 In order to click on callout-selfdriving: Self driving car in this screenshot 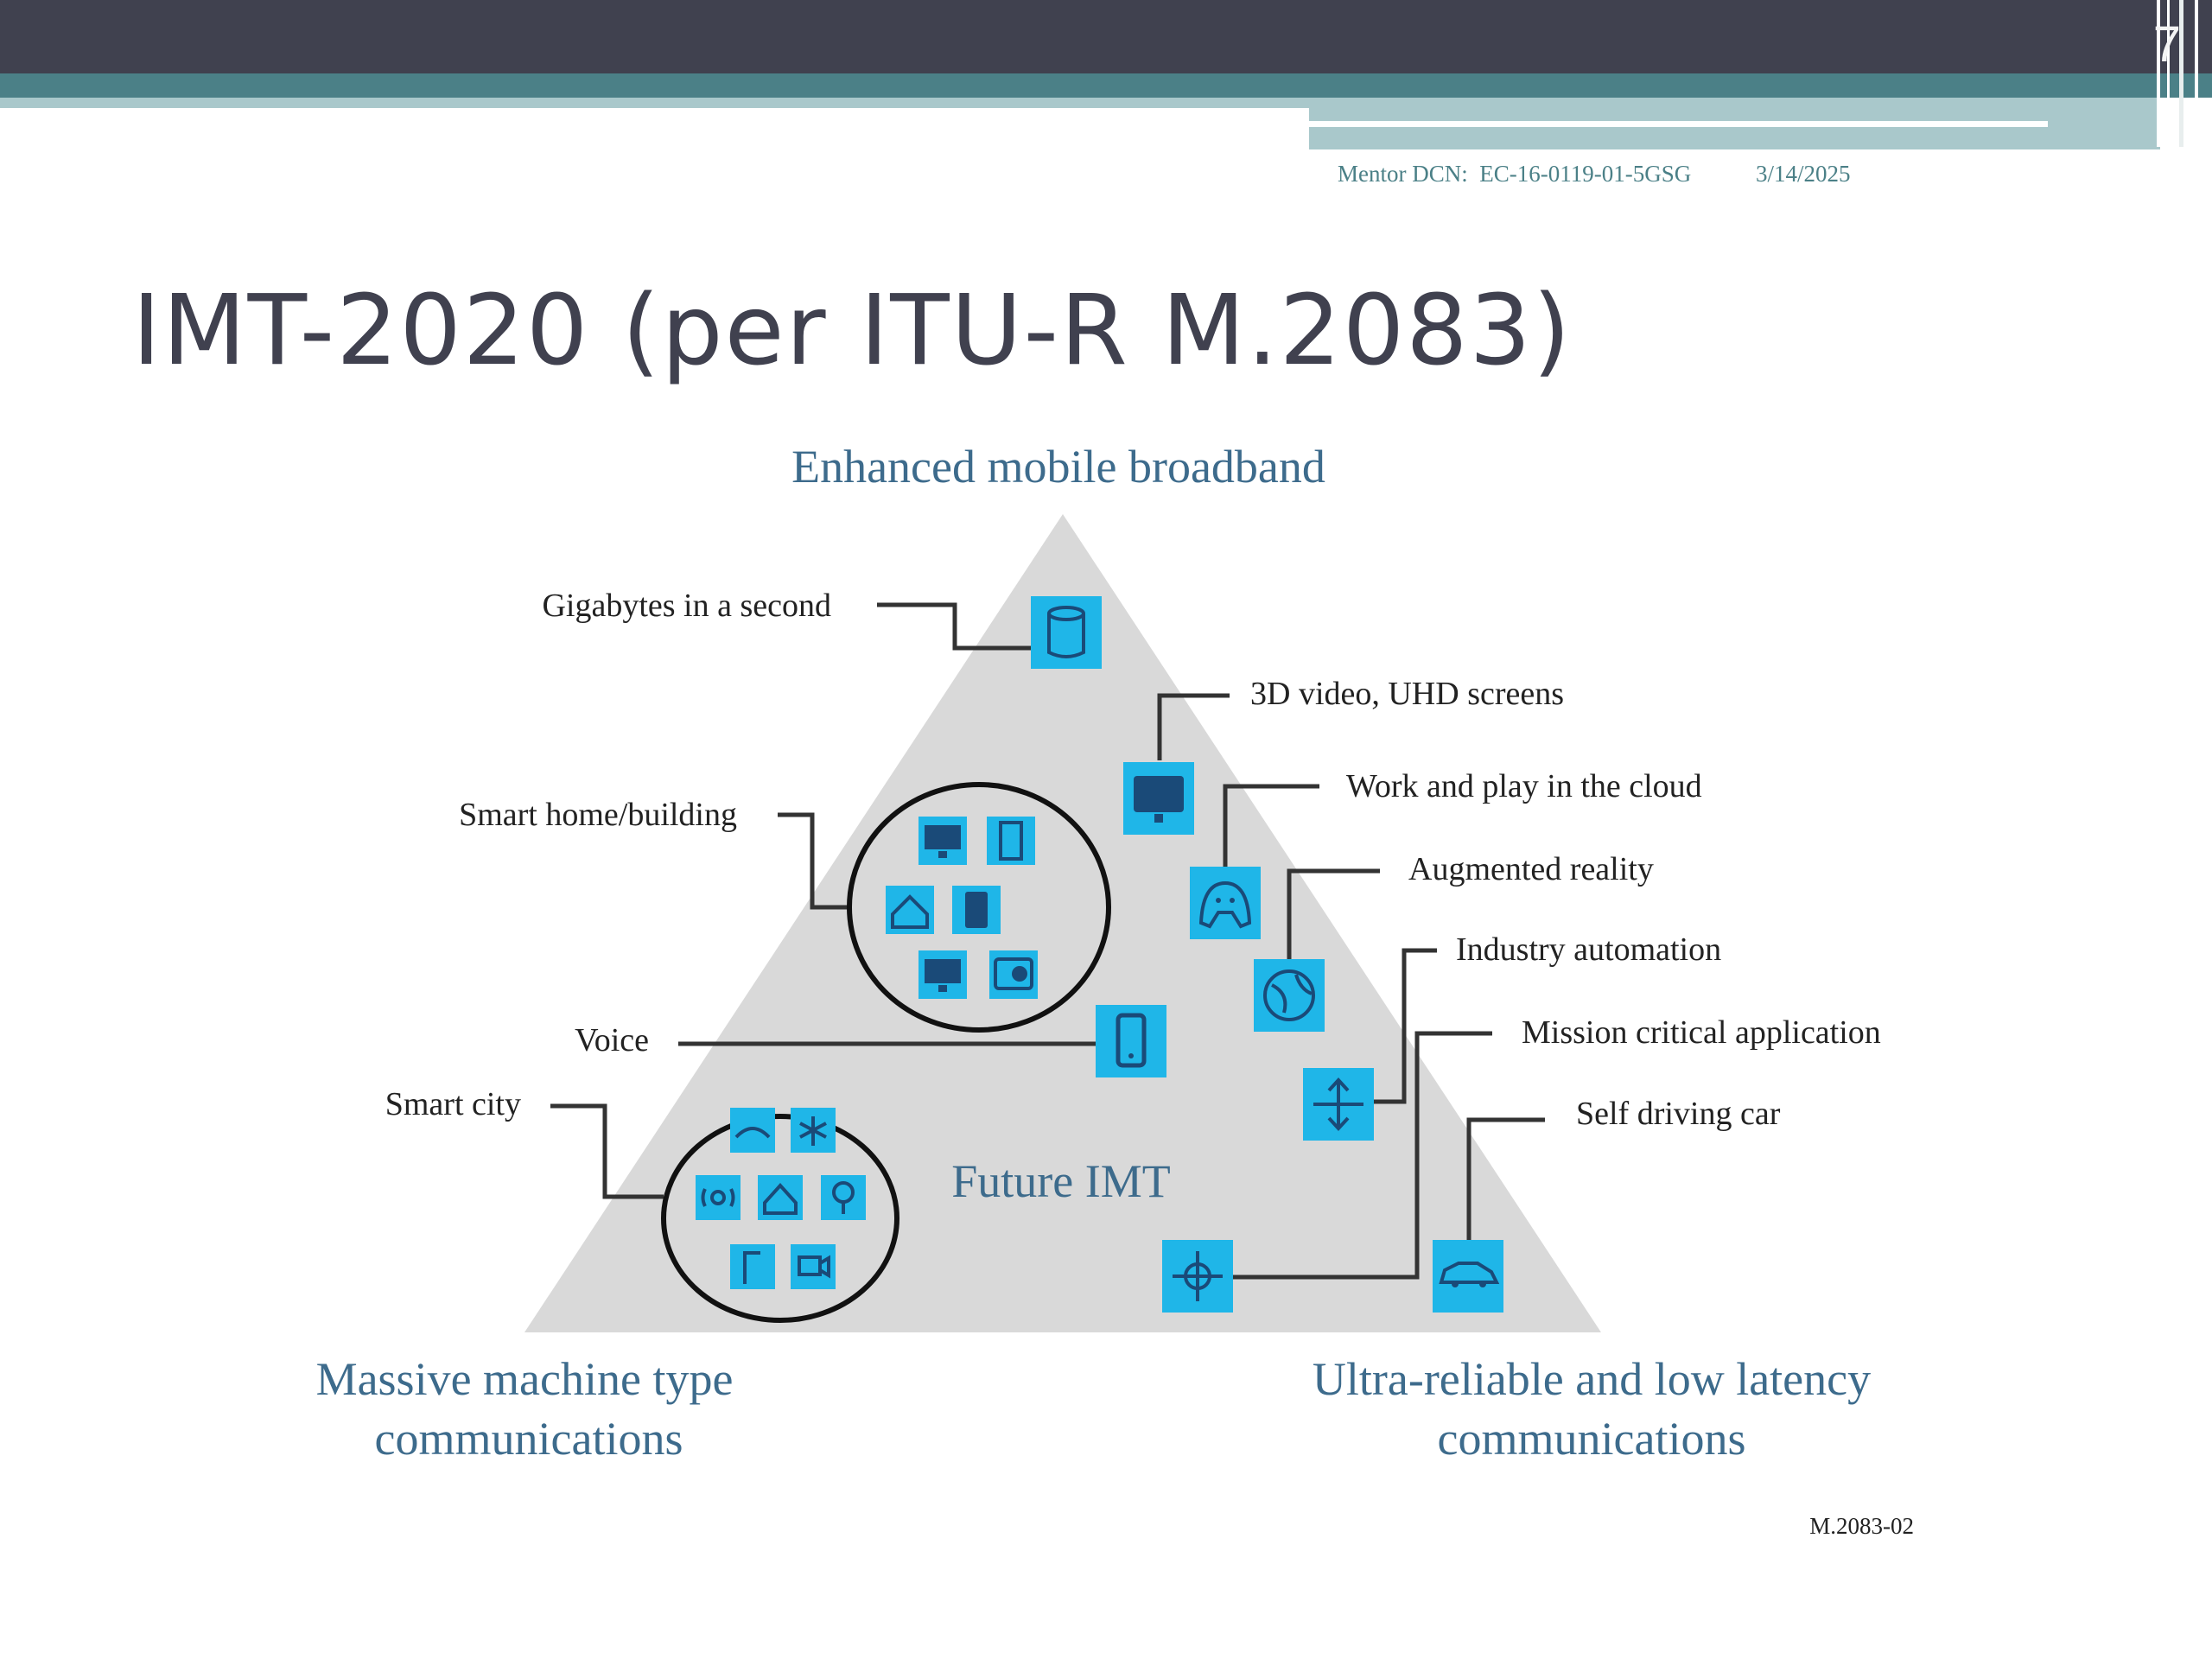, I will do `click(1678, 1114)`.